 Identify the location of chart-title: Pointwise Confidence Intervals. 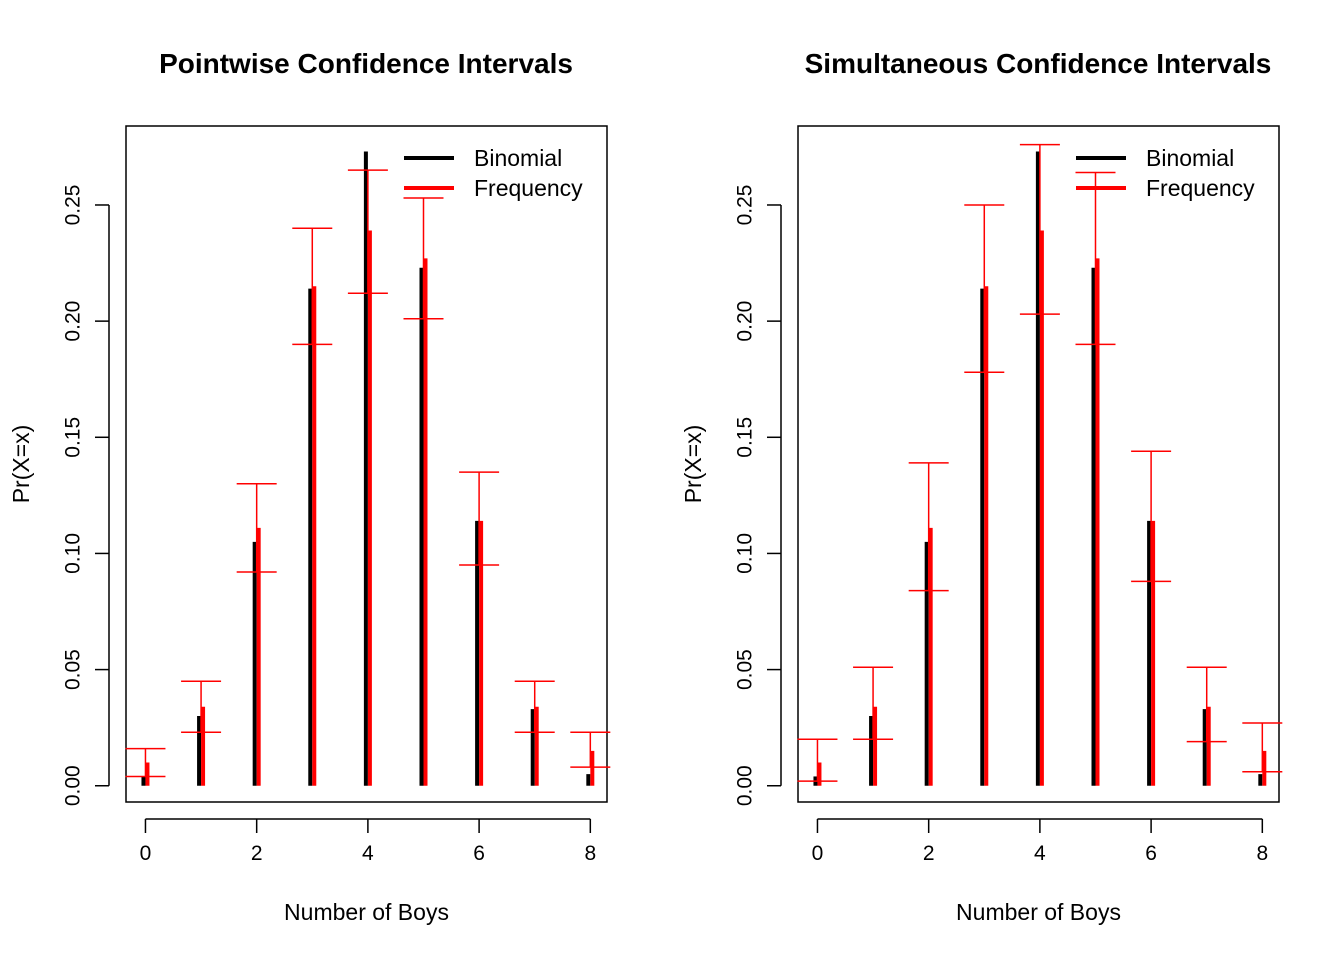
(366, 63).